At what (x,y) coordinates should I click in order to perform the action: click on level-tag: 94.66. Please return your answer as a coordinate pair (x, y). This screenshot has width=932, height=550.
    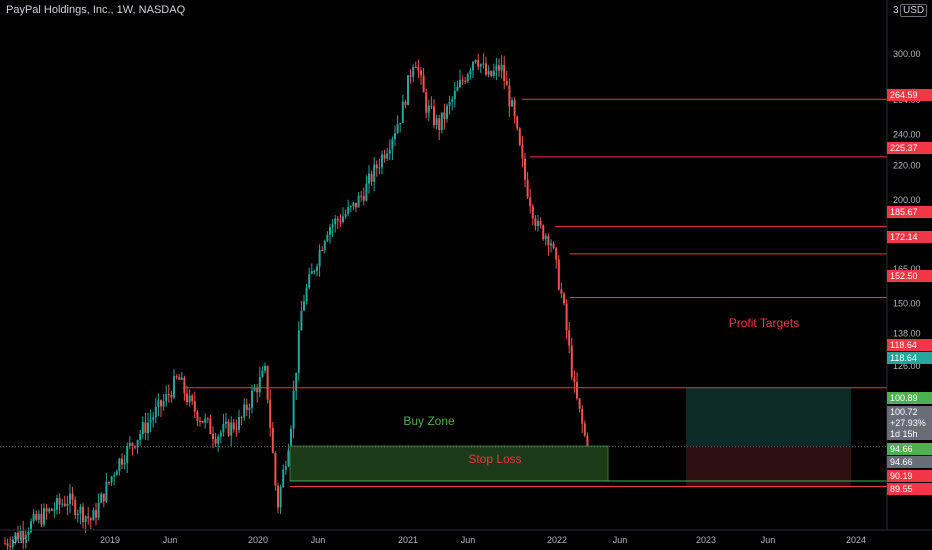
    Looking at the image, I should click on (901, 462).